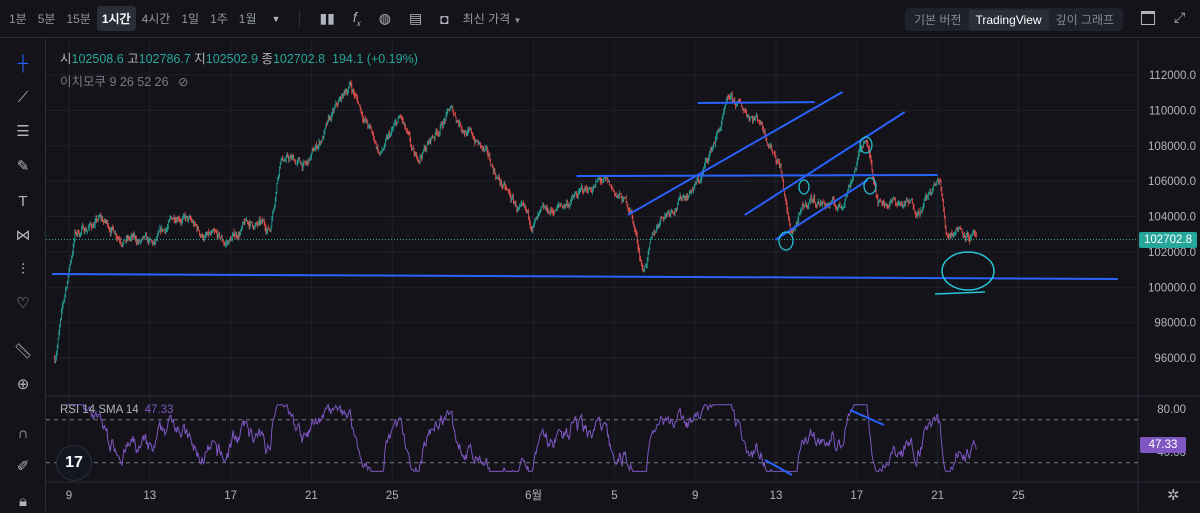 The width and height of the screenshot is (1200, 513). Describe the element at coordinates (1172, 253) in the screenshot. I see `price-tick: 102000.0` at that location.